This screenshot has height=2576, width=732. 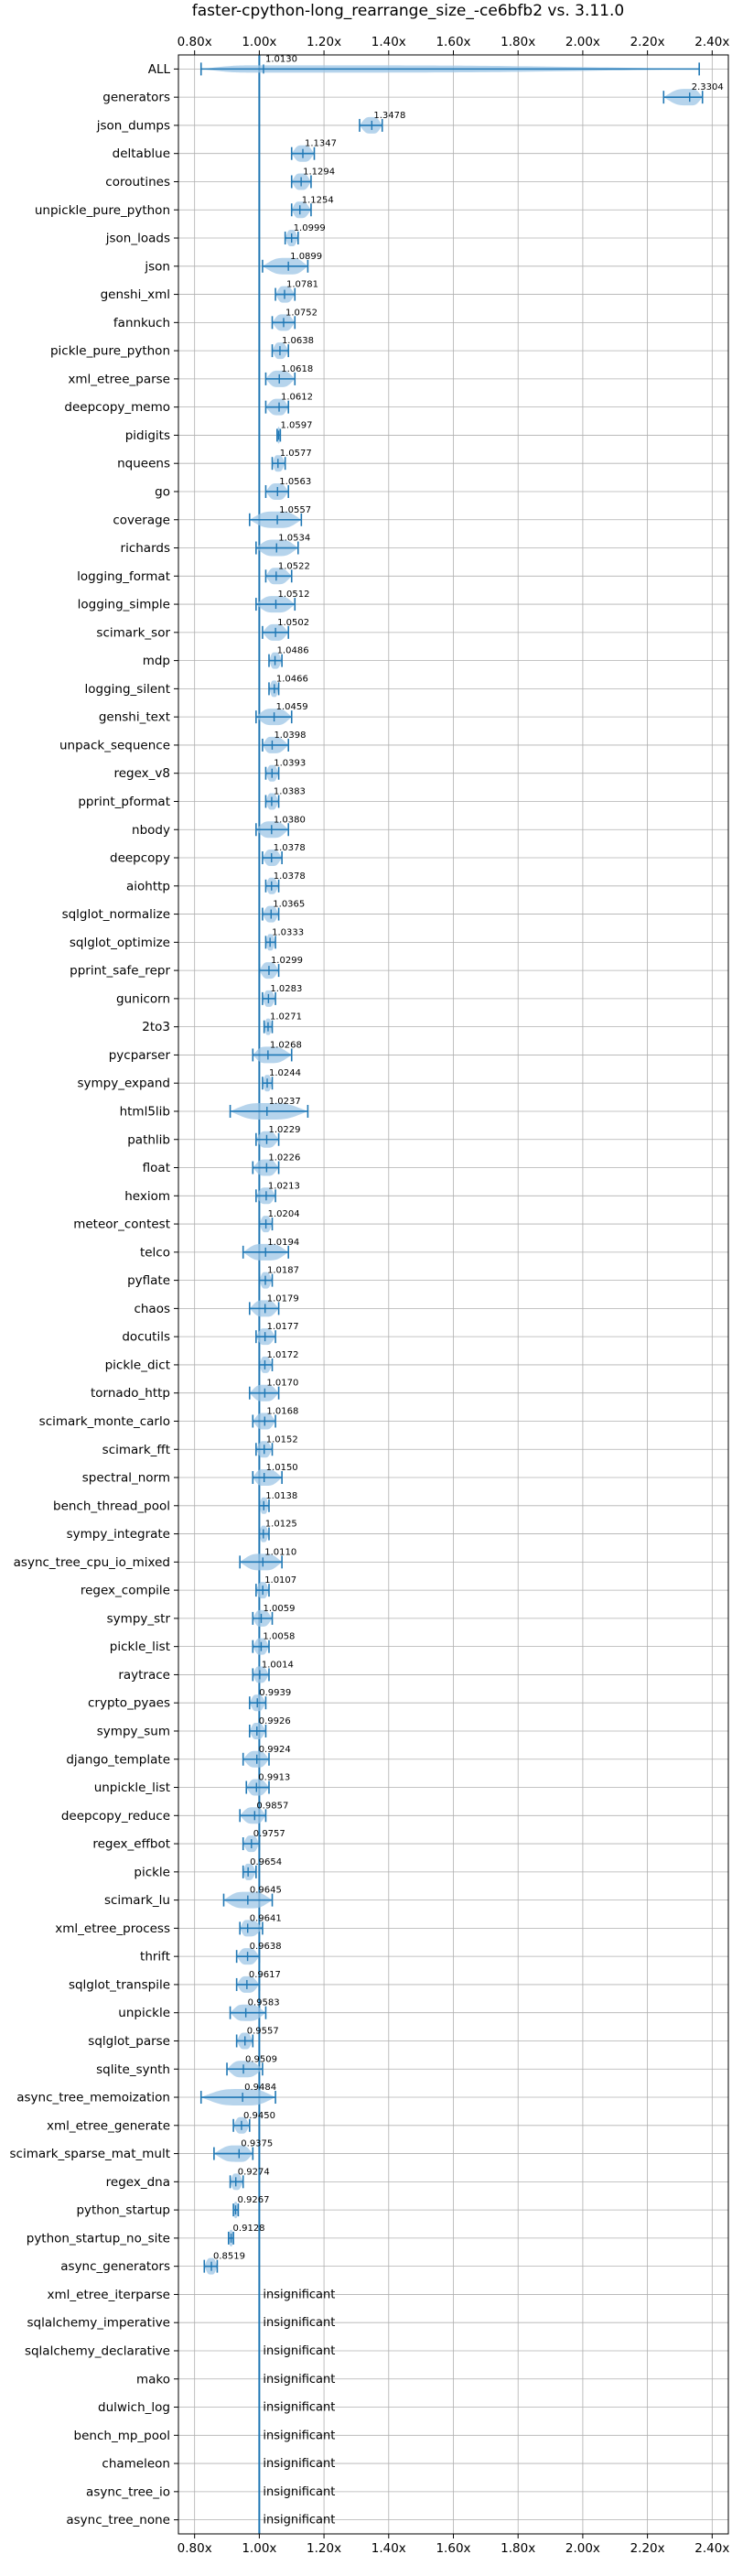 What do you see at coordinates (131, 1845) in the screenshot?
I see `y-tick-label: regex_effbot` at bounding box center [131, 1845].